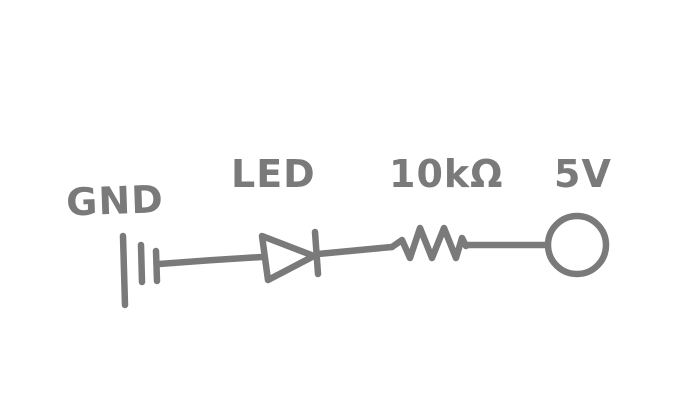  What do you see at coordinates (114, 200) in the screenshot?
I see `gnd-label: GND` at bounding box center [114, 200].